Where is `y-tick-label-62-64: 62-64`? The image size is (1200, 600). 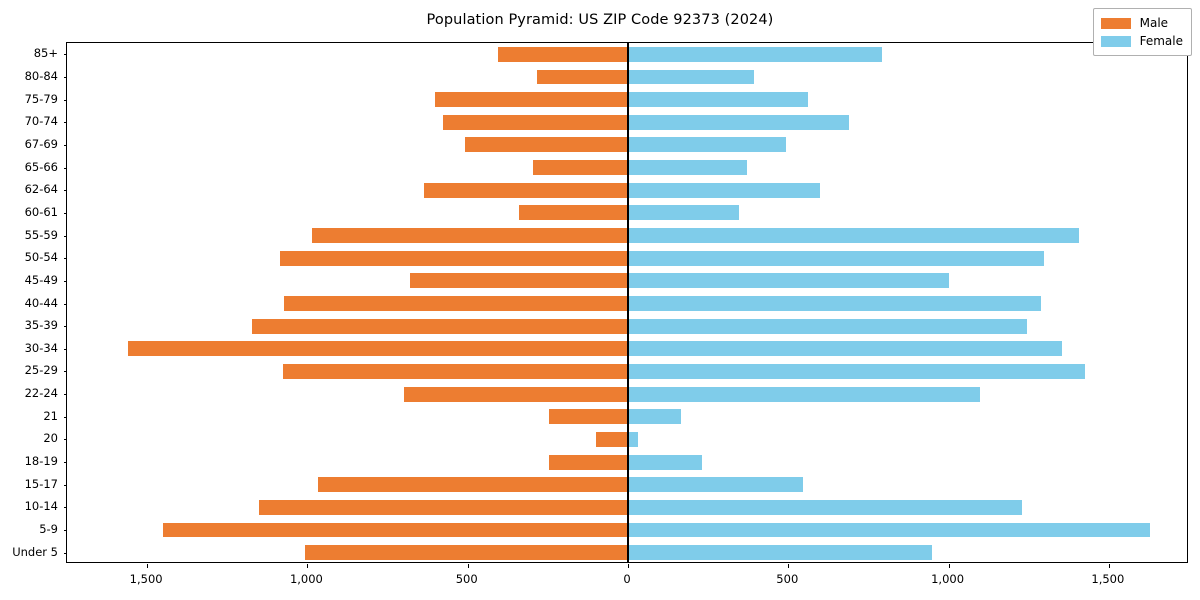 y-tick-label-62-64: 62-64 is located at coordinates (41, 189).